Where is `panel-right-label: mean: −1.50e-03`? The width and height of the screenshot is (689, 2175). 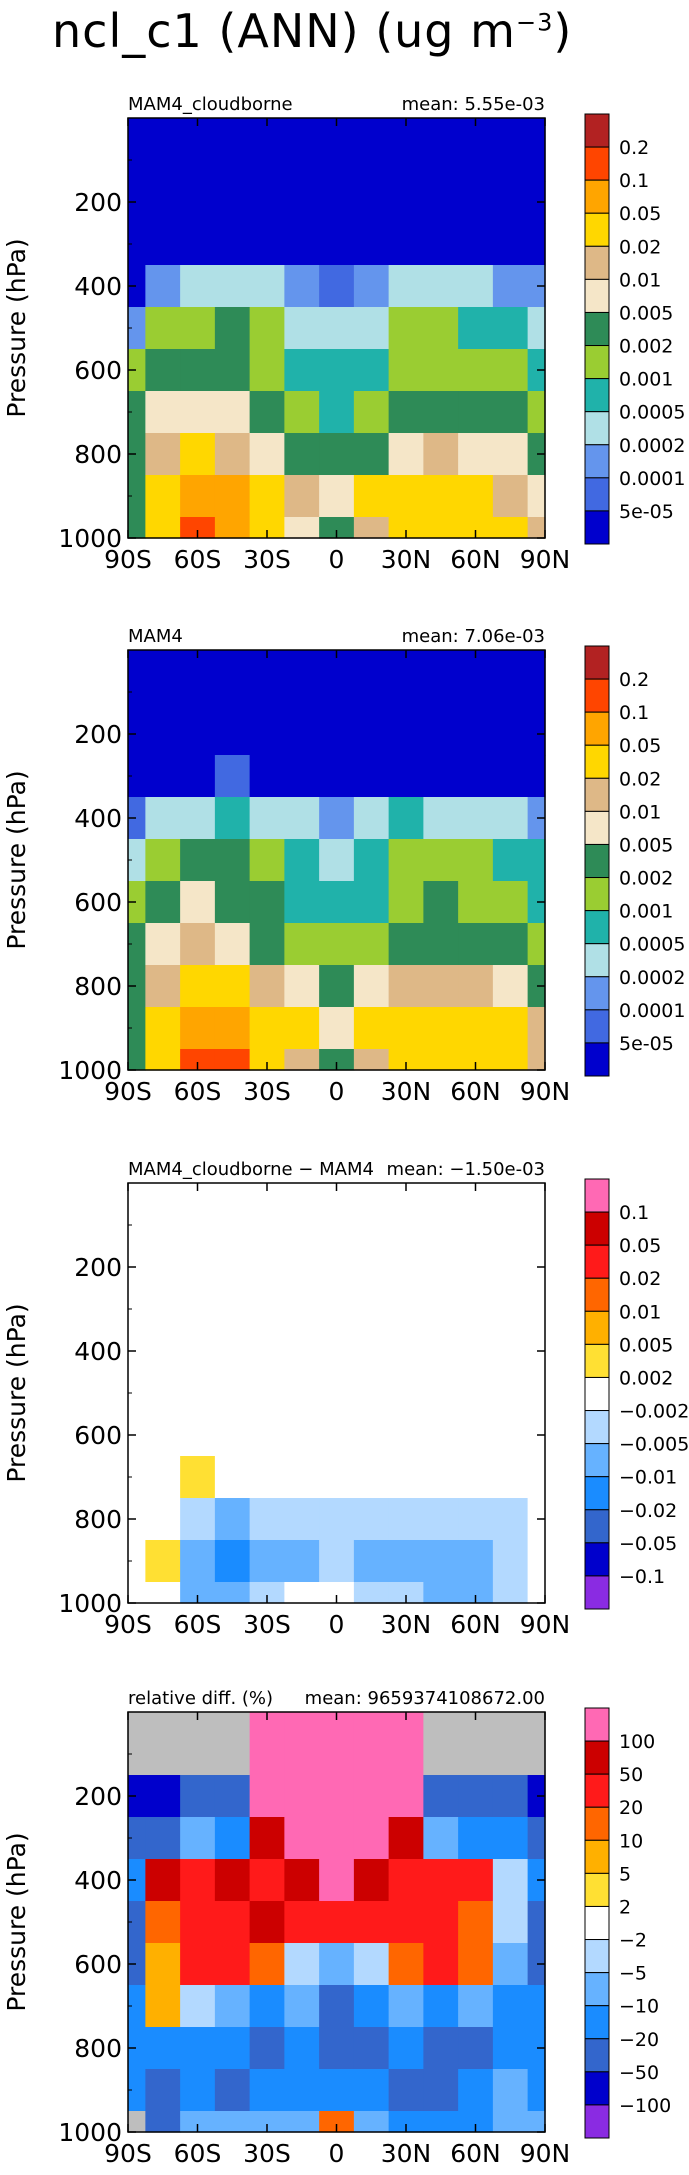 panel-right-label: mean: −1.50e-03 is located at coordinates (466, 1169).